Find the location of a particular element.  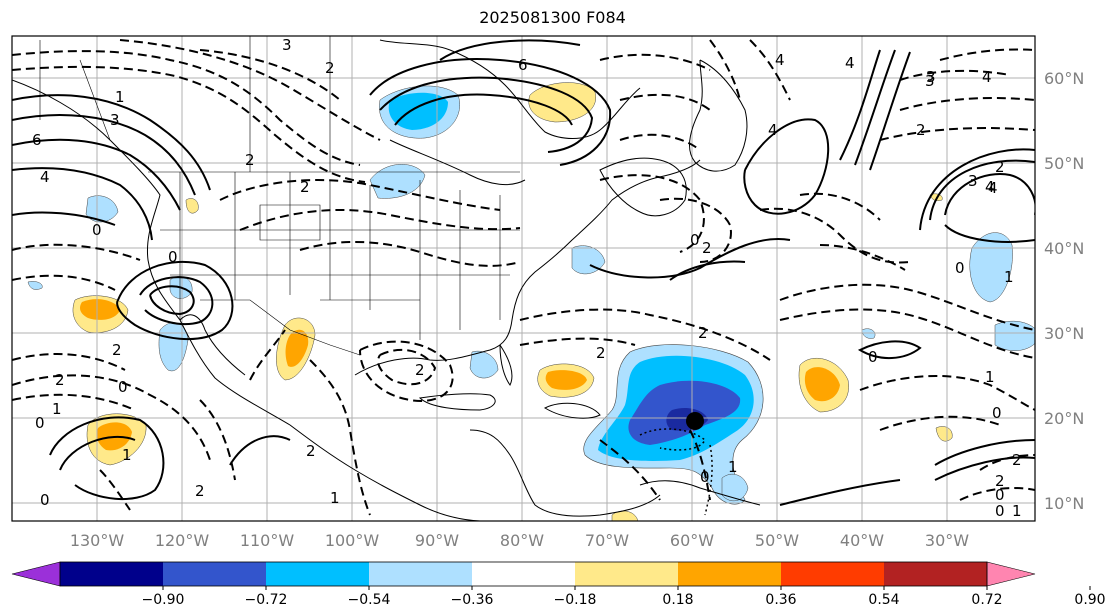

colorbar-extend-min is located at coordinates (36, 574).